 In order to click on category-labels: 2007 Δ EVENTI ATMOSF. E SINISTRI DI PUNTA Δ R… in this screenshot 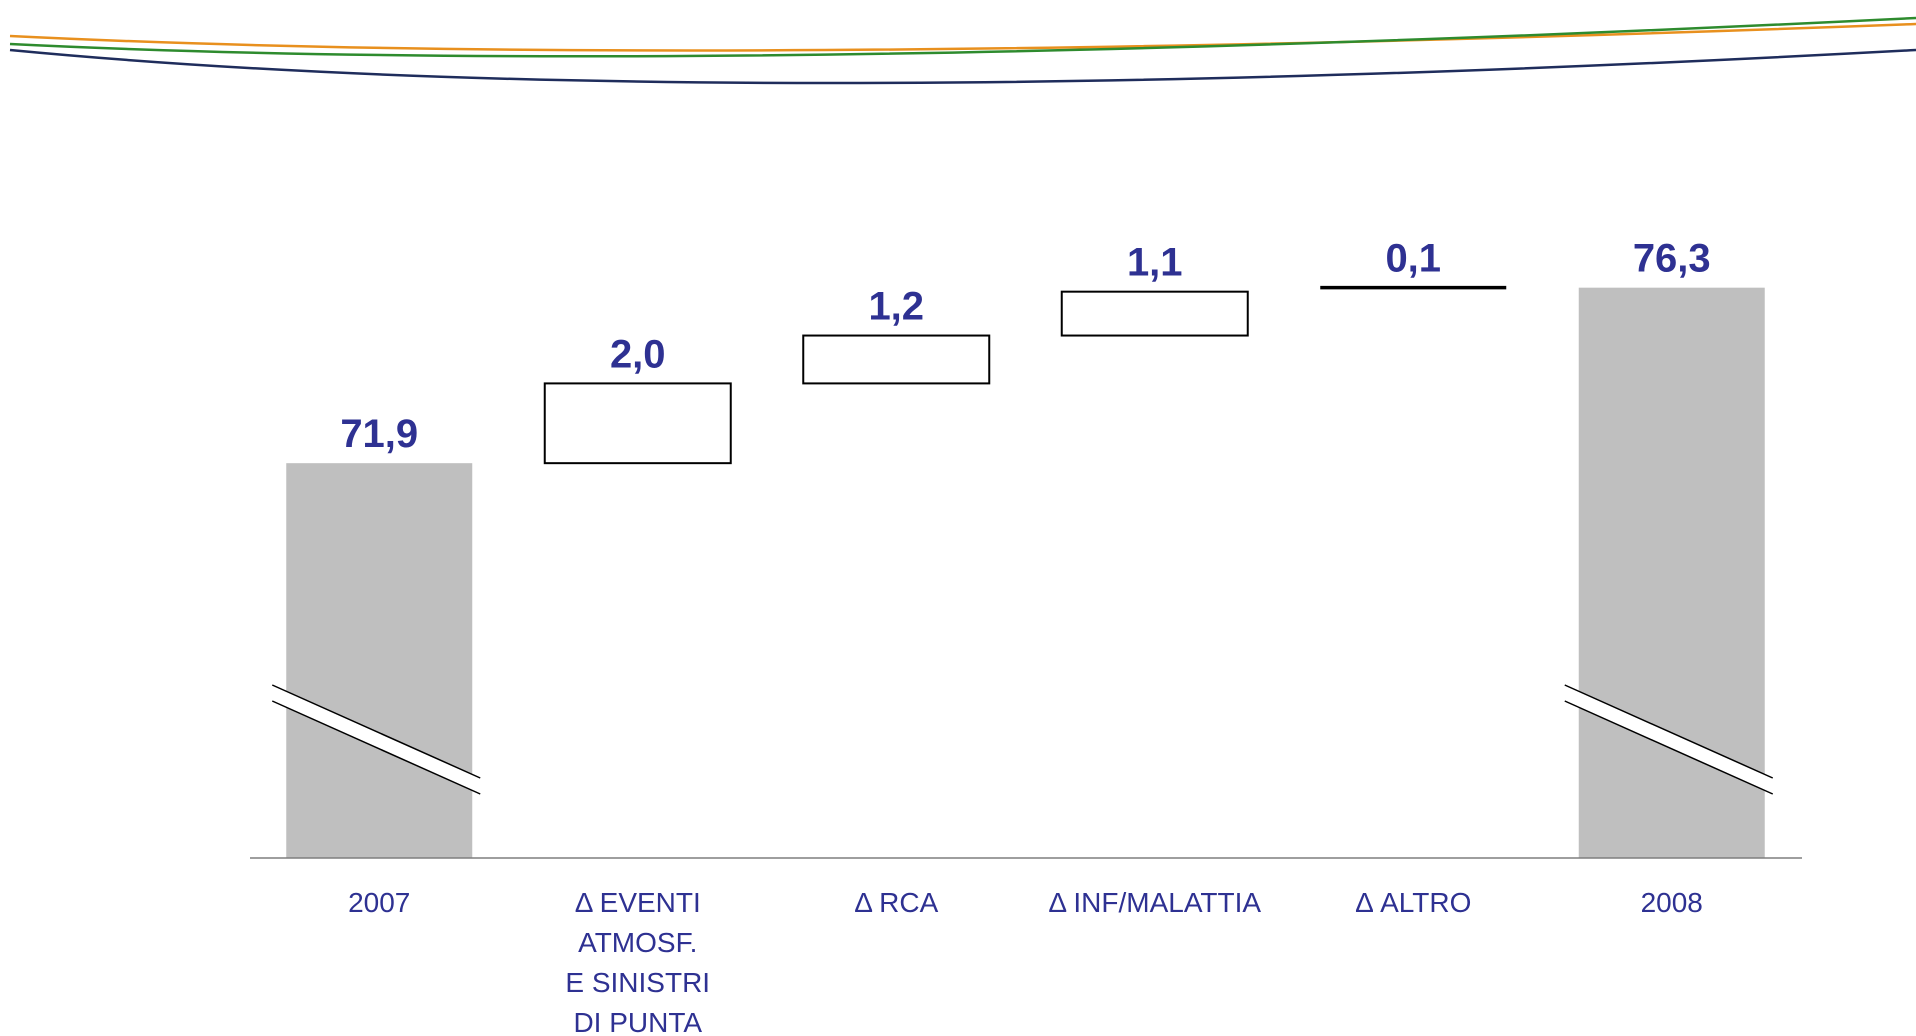, I will do `click(1025, 961)`.